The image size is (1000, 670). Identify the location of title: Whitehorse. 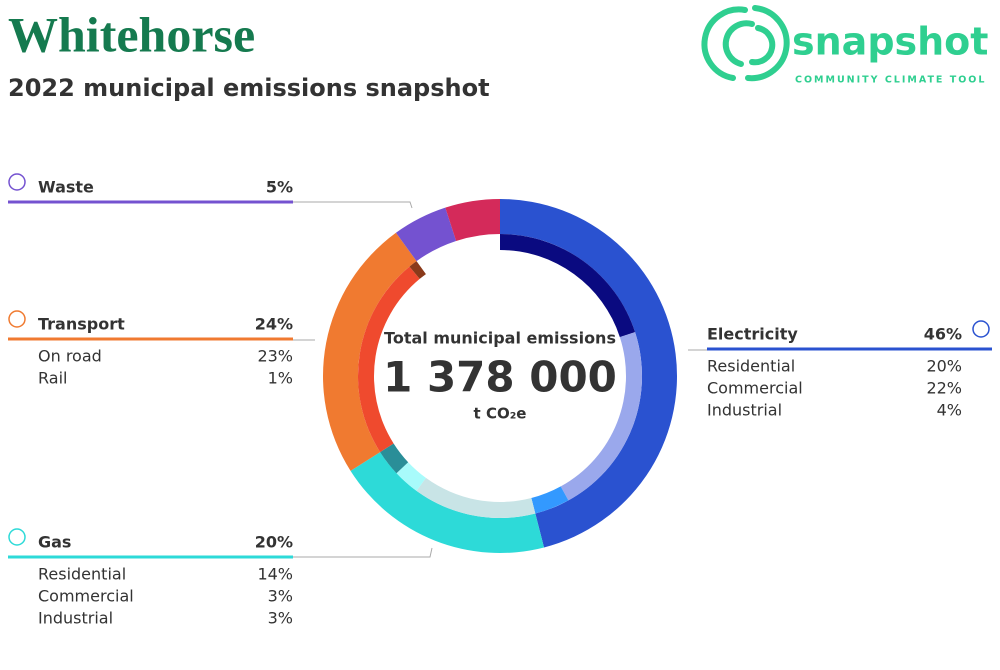
(131, 34).